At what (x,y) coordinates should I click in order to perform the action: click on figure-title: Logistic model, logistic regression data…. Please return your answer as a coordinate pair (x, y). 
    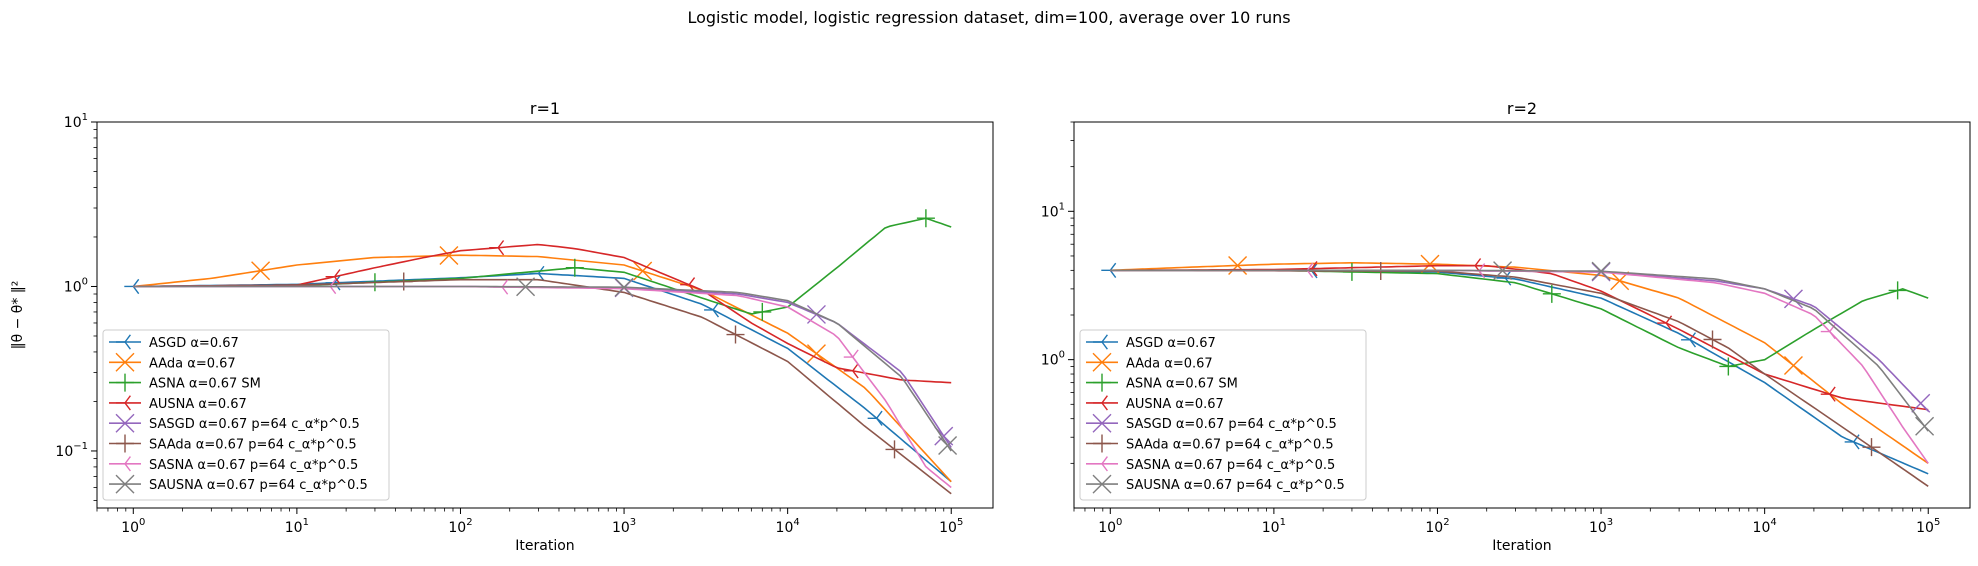
    Looking at the image, I should click on (989, 17).